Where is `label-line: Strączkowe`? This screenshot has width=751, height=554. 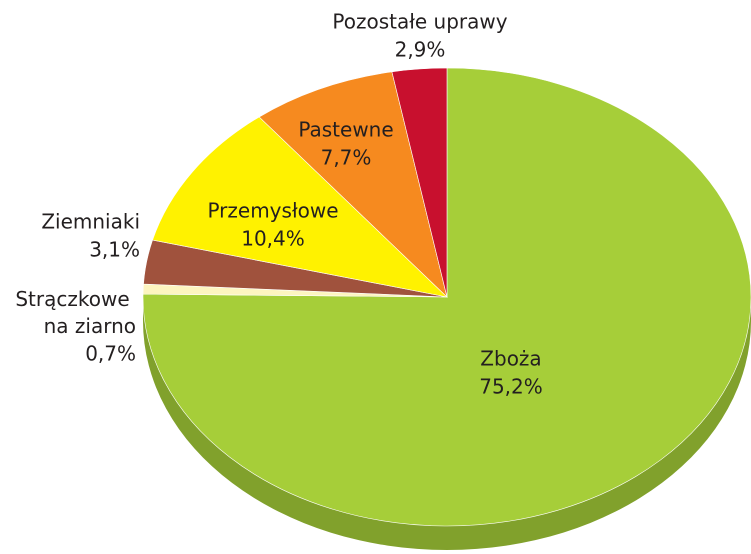
label-line: Strączkowe is located at coordinates (75, 299).